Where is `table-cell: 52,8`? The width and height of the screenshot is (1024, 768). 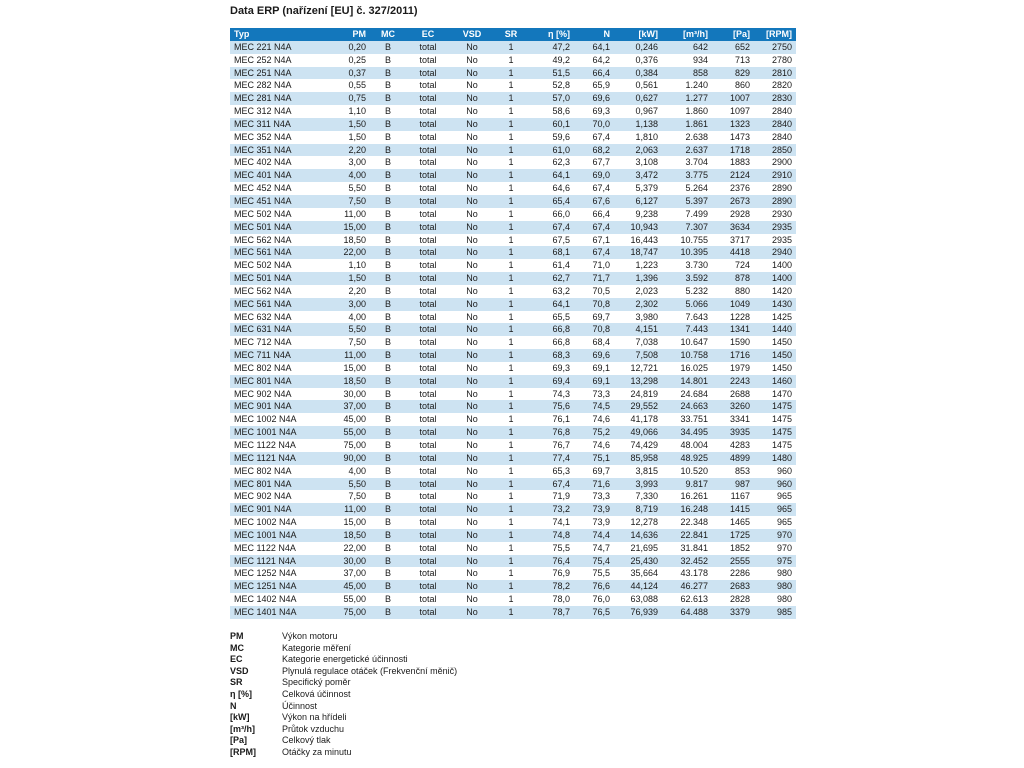
table-cell: 52,8 is located at coordinates (561, 85).